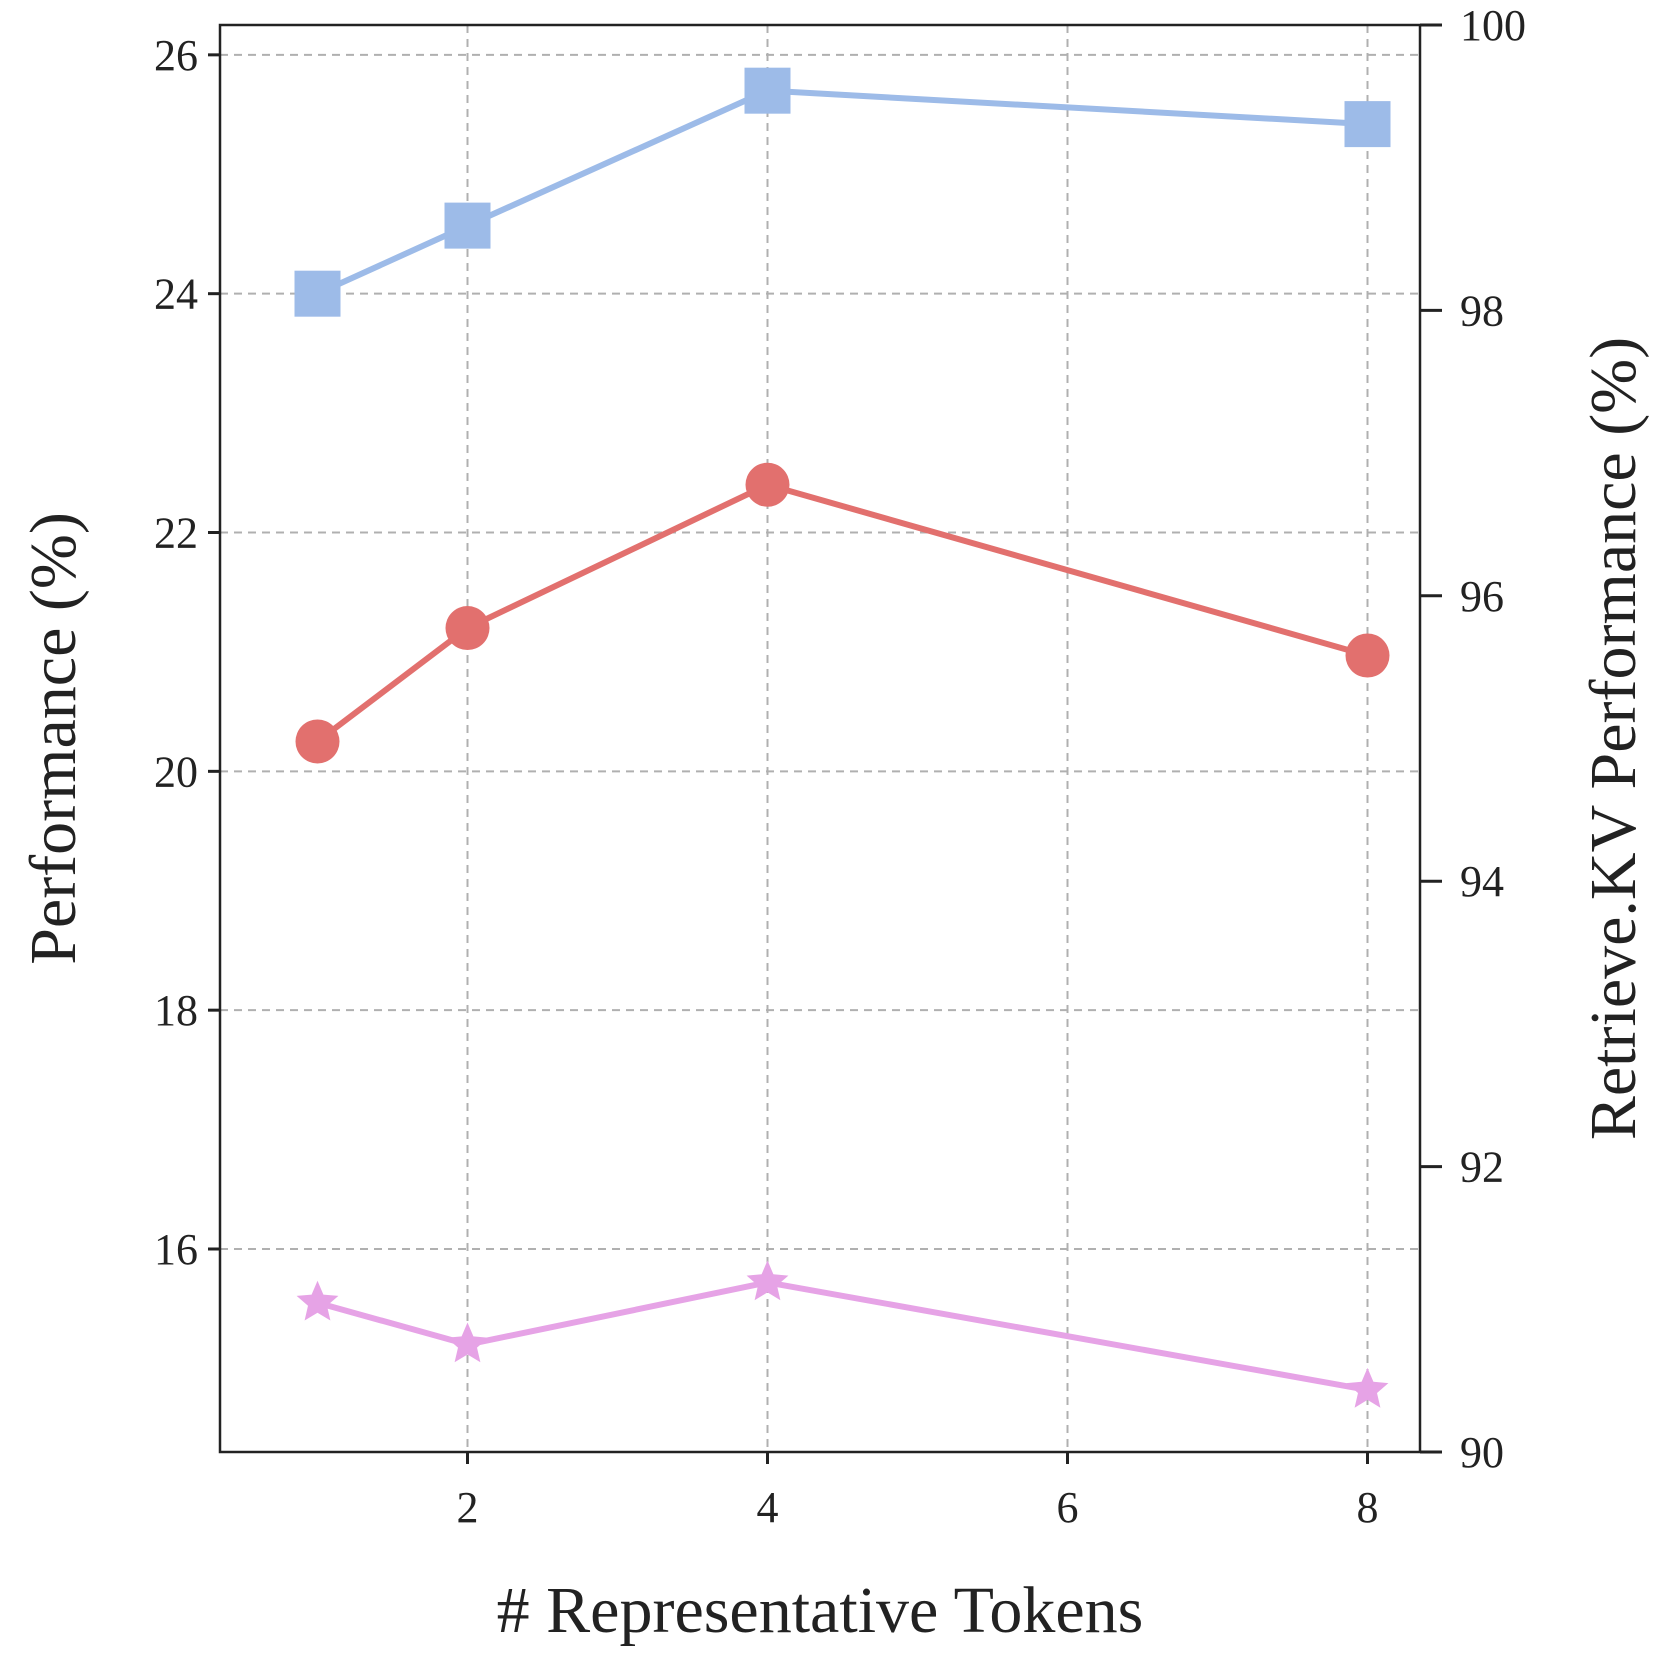 This screenshot has width=1661, height=1661. I want to click on y-tick-label: 20, so click(176, 771).